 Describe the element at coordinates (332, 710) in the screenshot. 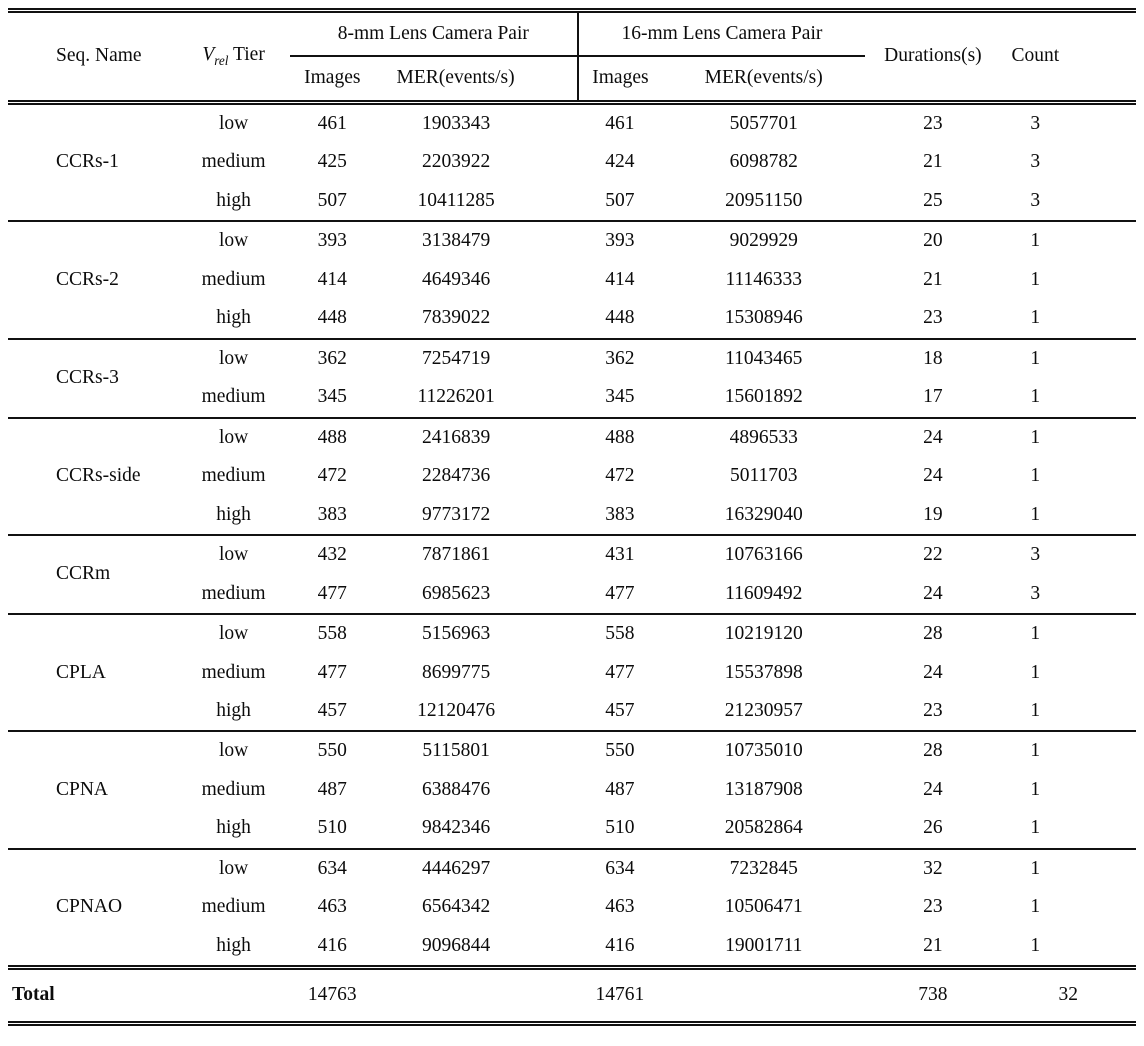

I see `cell-img8: 457` at that location.